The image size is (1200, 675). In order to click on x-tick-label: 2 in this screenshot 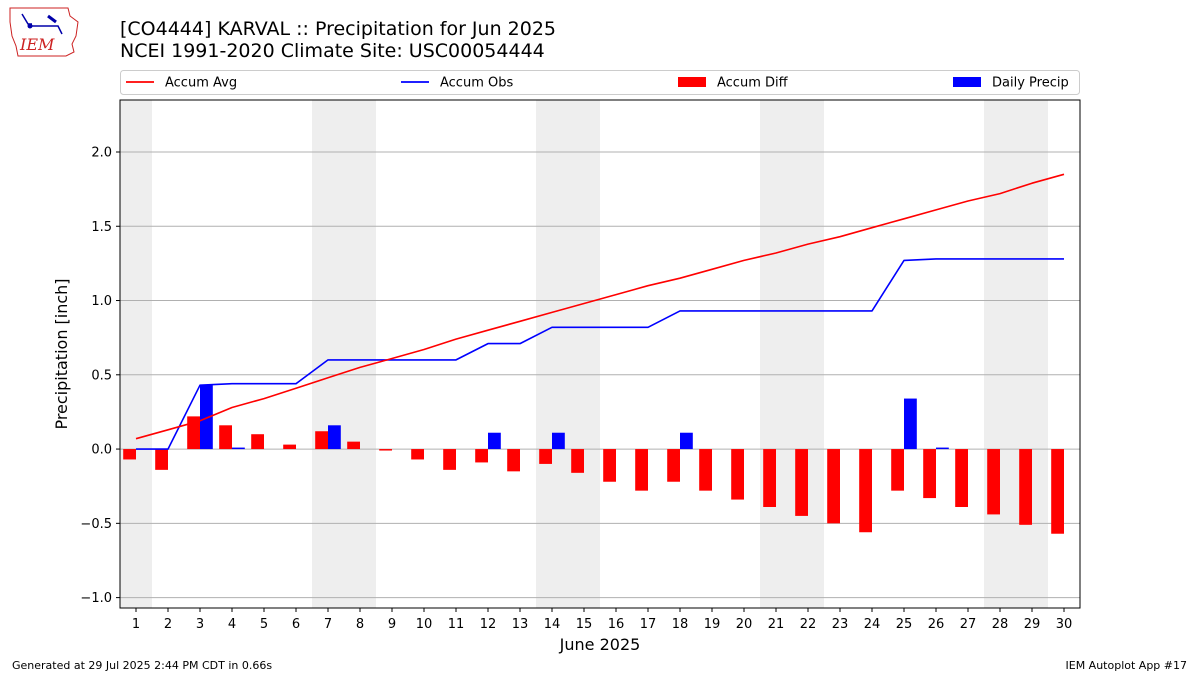, I will do `click(168, 624)`.